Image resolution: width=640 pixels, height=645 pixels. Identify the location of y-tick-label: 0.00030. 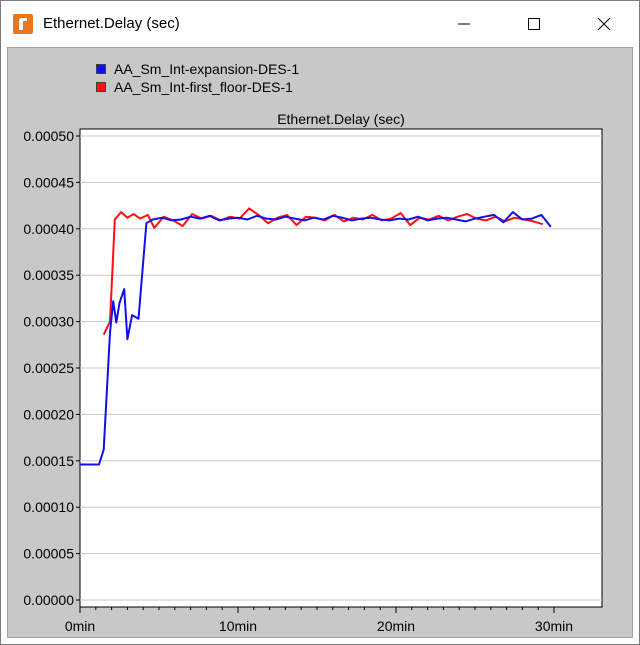
(48, 322).